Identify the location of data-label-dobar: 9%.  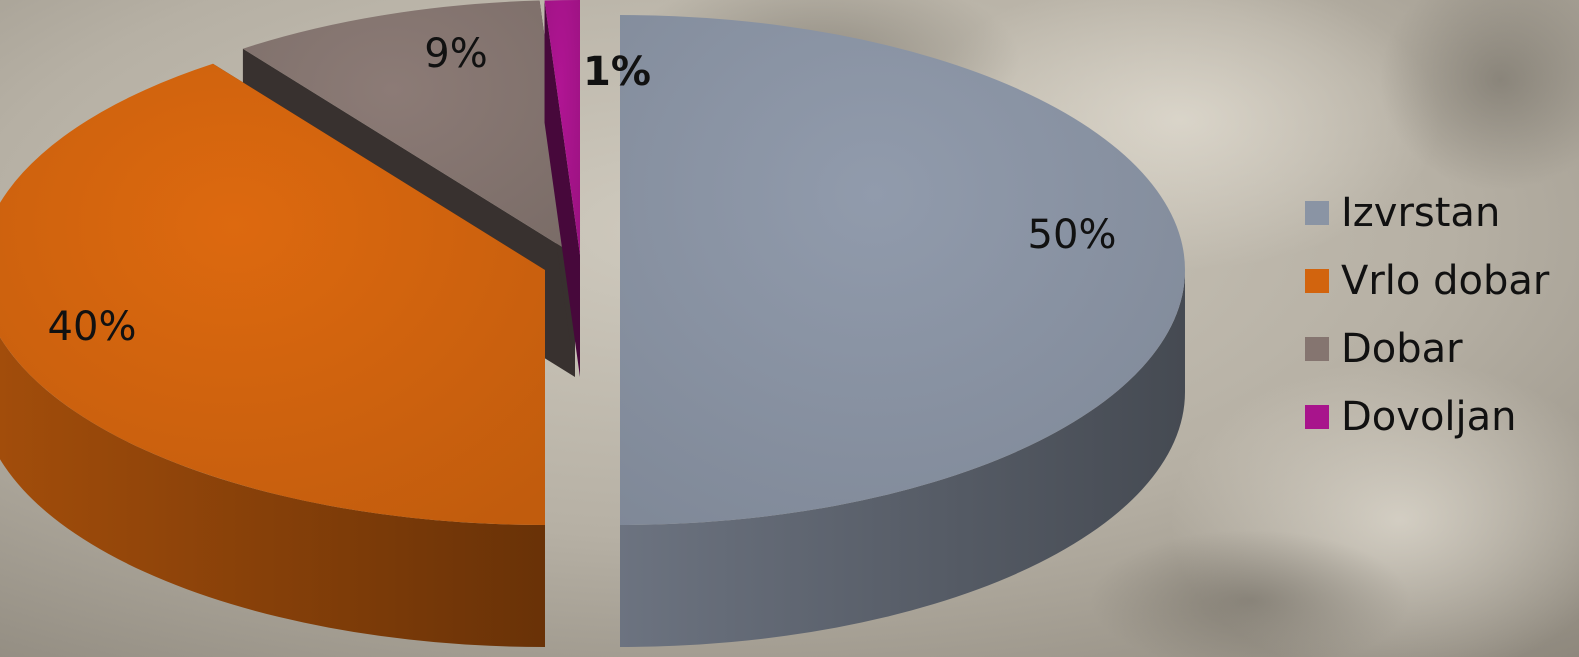
(455, 54).